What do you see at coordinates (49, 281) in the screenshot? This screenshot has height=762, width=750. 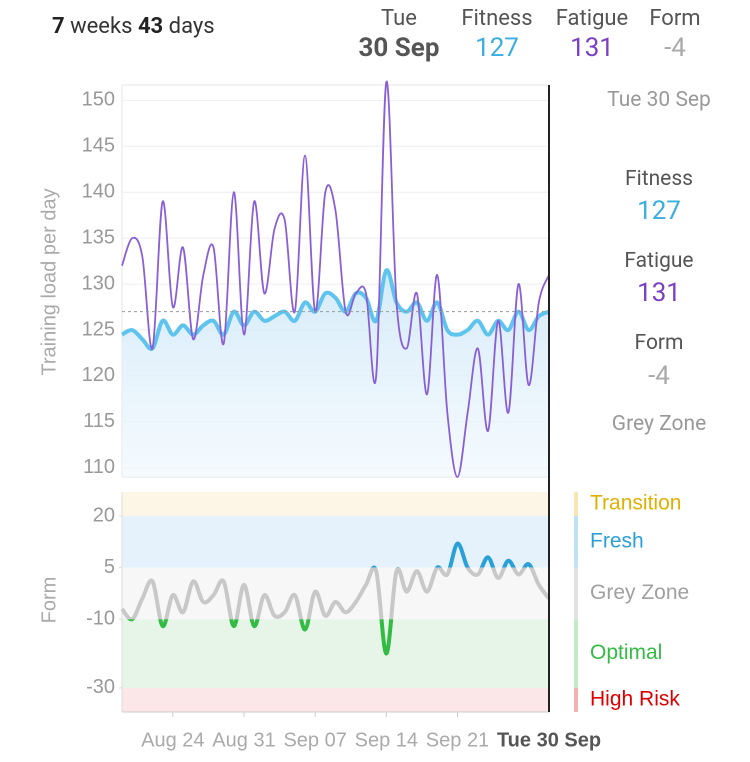 I see `y-axis-label: Training load per day` at bounding box center [49, 281].